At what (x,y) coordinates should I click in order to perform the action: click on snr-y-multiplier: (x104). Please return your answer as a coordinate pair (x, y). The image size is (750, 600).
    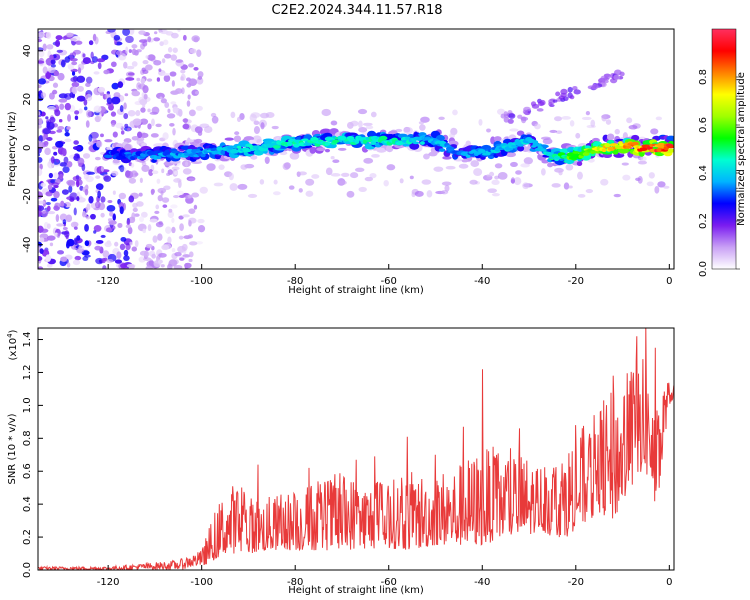
    Looking at the image, I should click on (12, 344).